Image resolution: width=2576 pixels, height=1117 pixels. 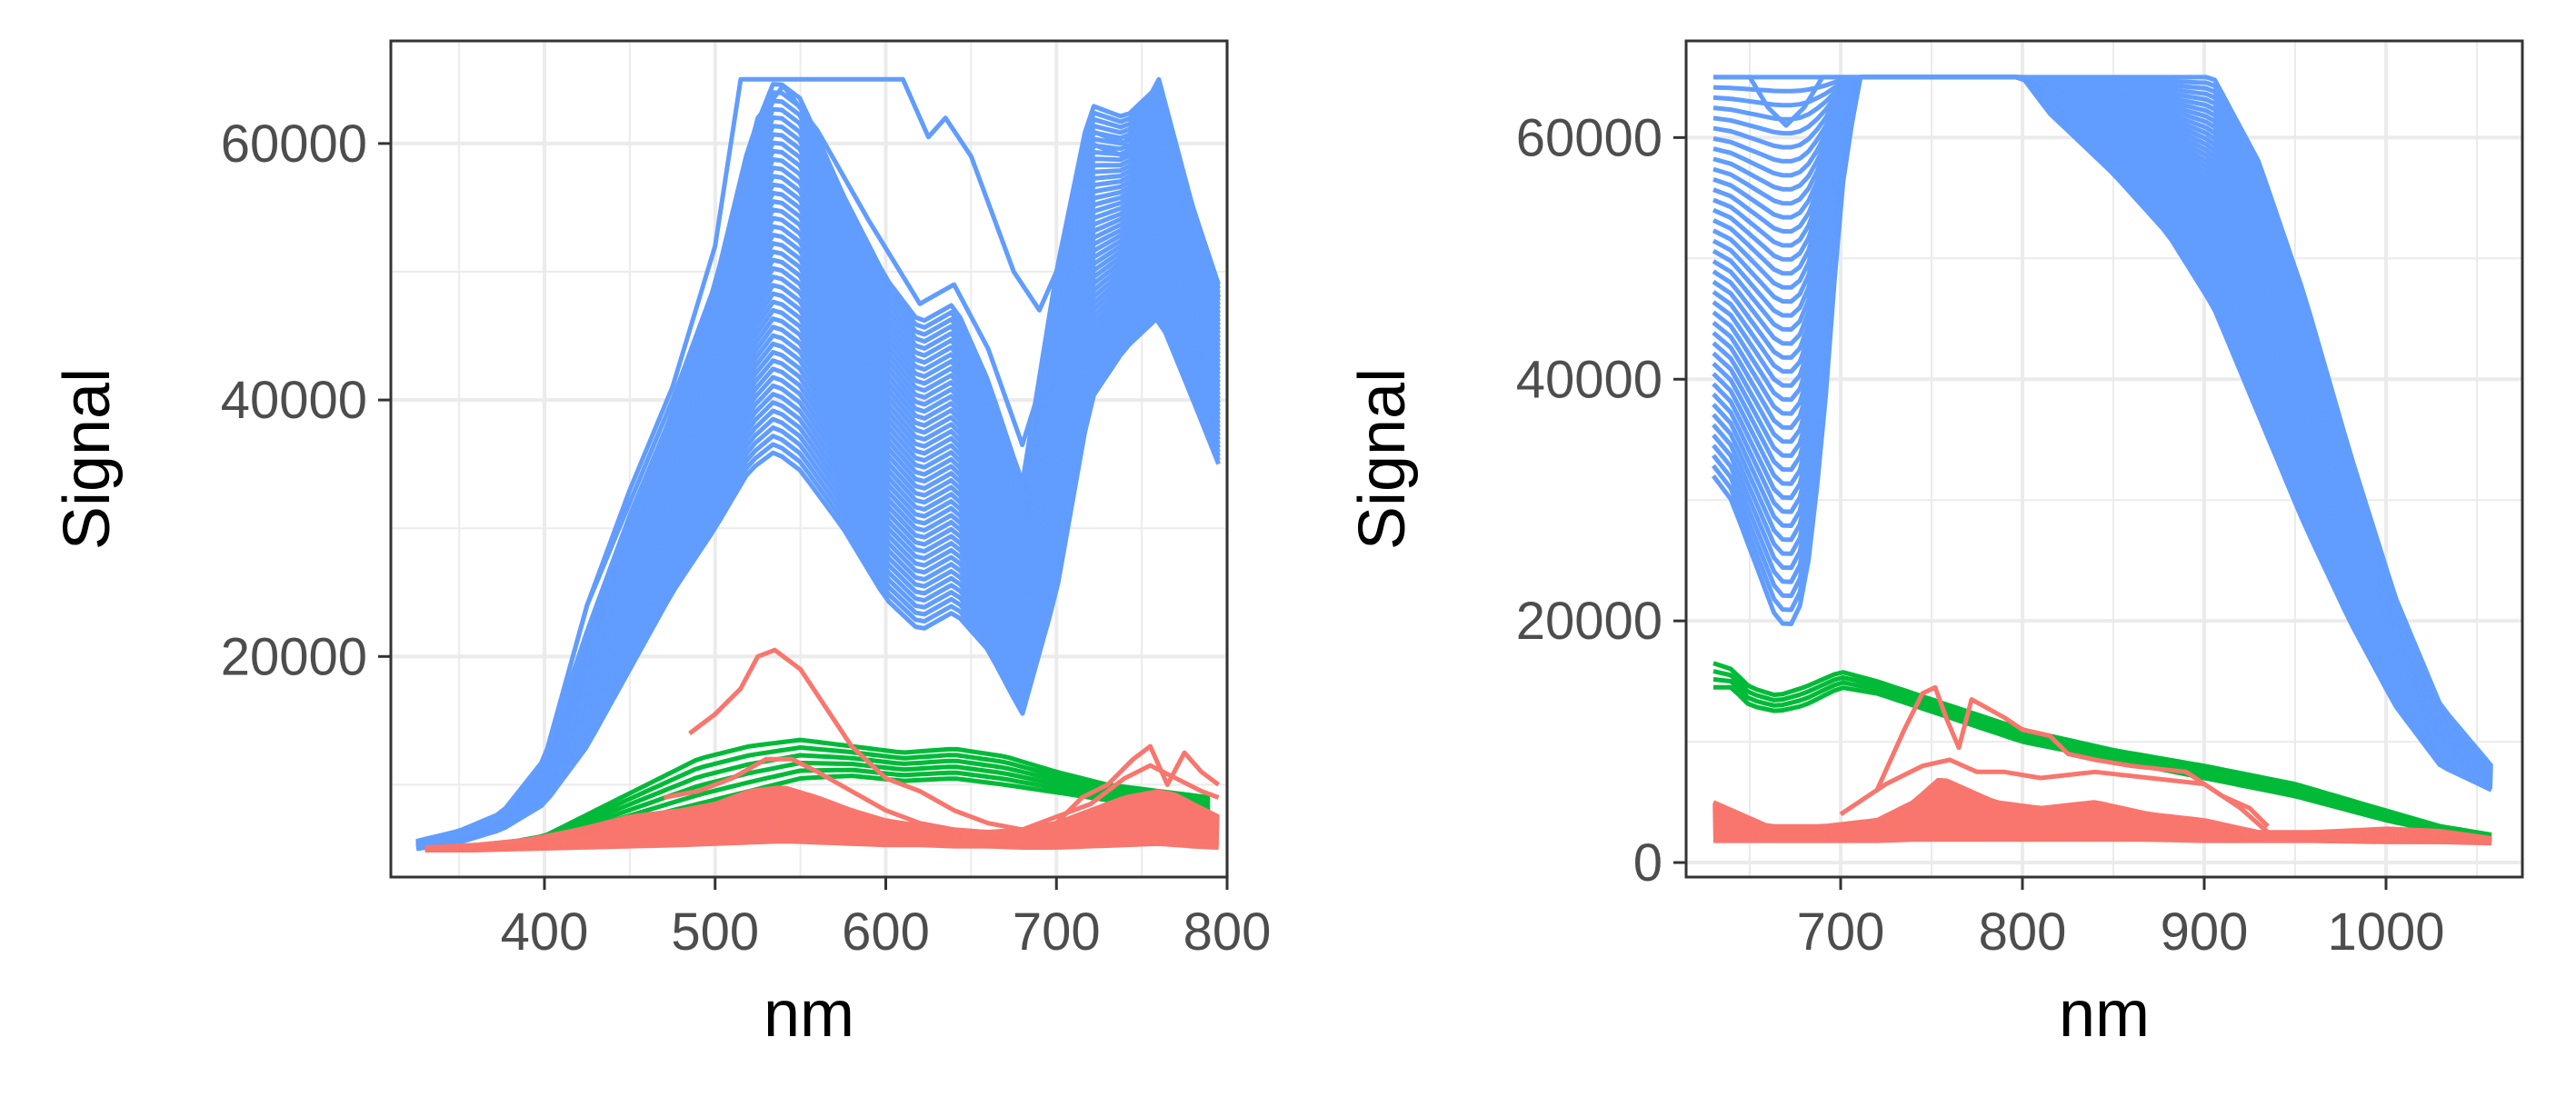 I want to click on series-green, so click(x=2102, y=752).